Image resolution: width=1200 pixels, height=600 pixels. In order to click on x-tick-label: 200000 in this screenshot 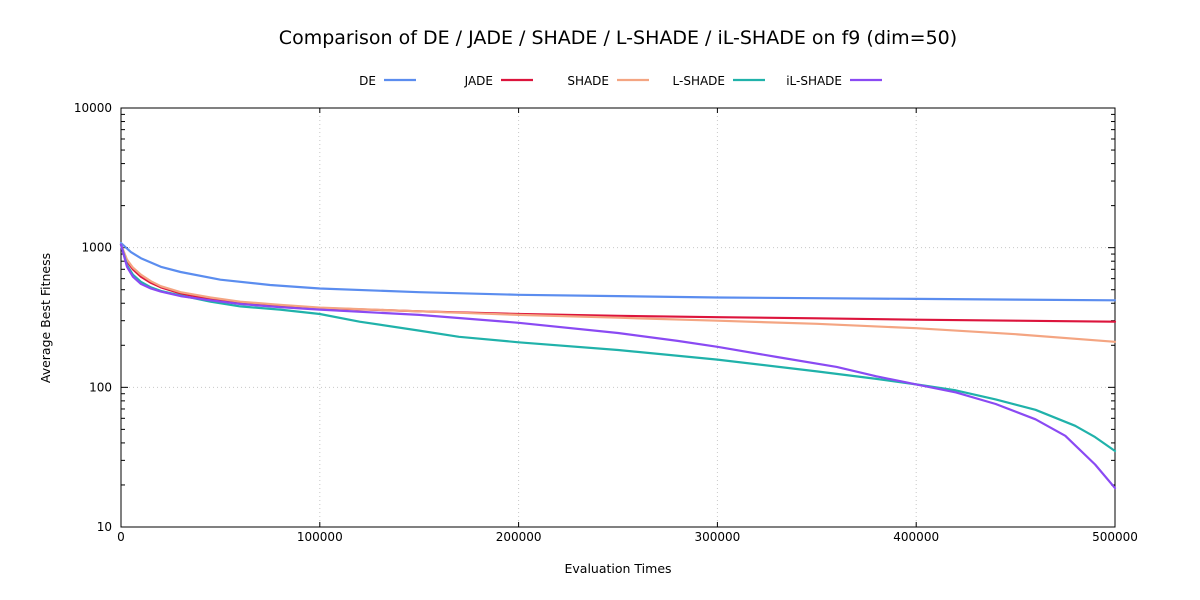, I will do `click(519, 537)`.